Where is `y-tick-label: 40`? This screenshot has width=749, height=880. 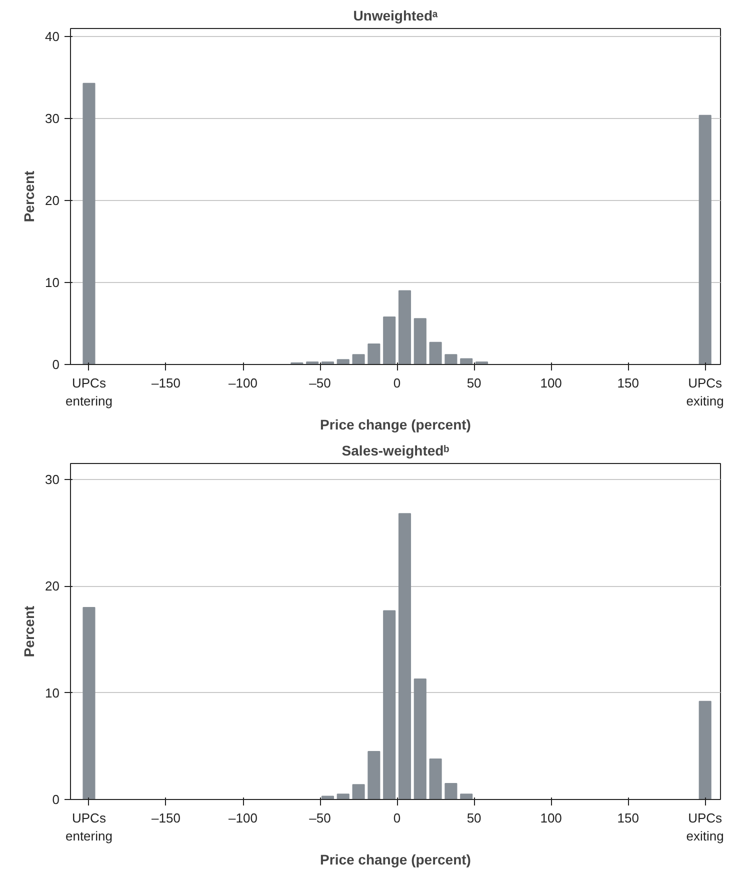
y-tick-label: 40 is located at coordinates (52, 36).